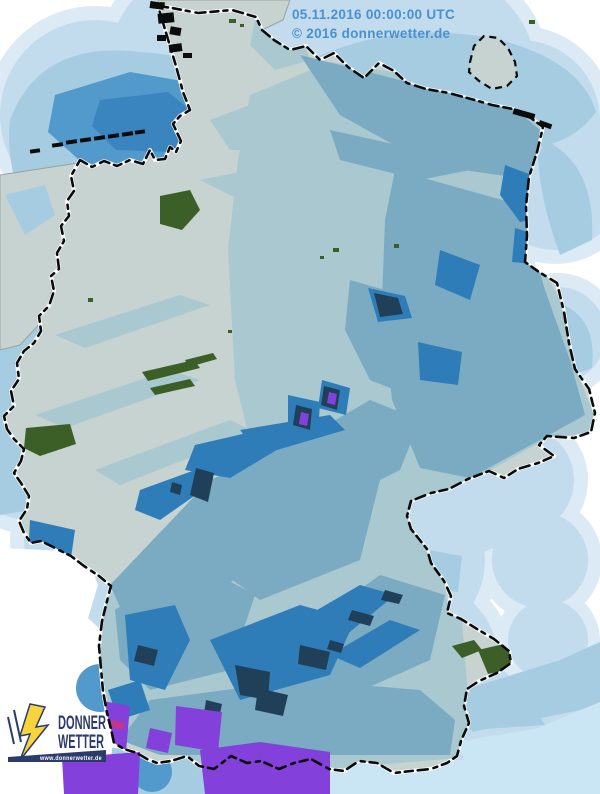 The width and height of the screenshot is (600, 794). Describe the element at coordinates (117, 725) in the screenshot. I see `precip-layer-magenta` at that location.